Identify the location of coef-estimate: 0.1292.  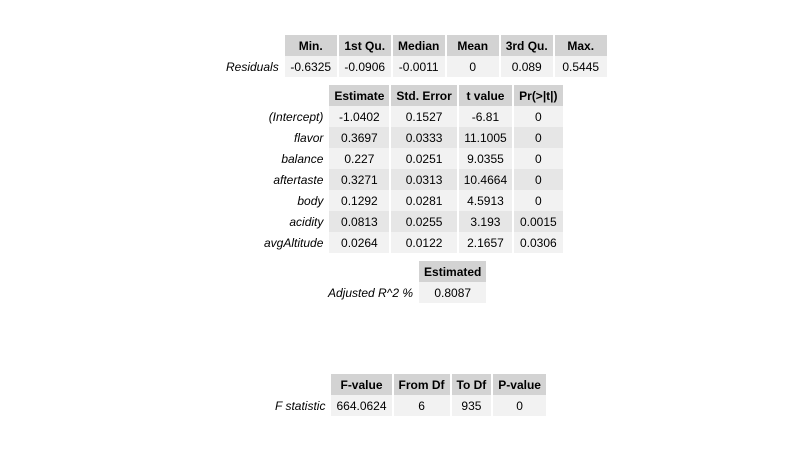
(359, 200).